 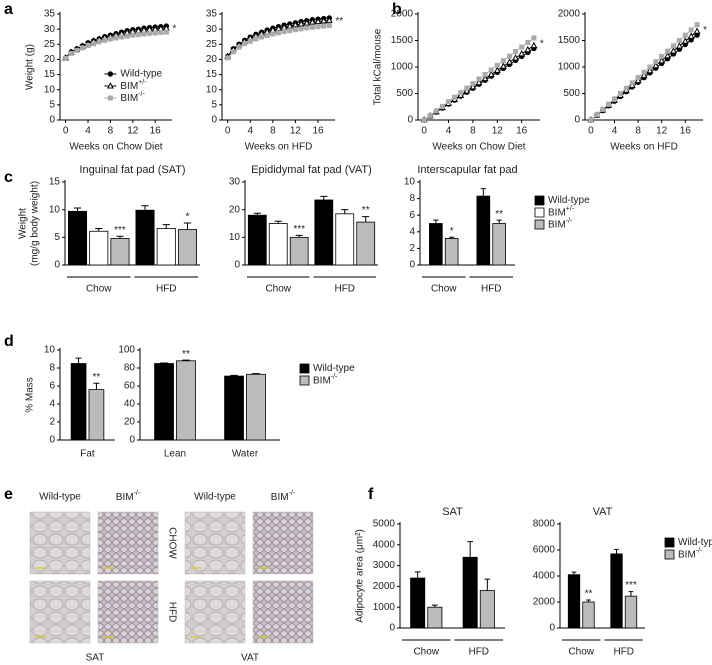 What do you see at coordinates (397, 9) in the screenshot?
I see `panel-label: b` at bounding box center [397, 9].